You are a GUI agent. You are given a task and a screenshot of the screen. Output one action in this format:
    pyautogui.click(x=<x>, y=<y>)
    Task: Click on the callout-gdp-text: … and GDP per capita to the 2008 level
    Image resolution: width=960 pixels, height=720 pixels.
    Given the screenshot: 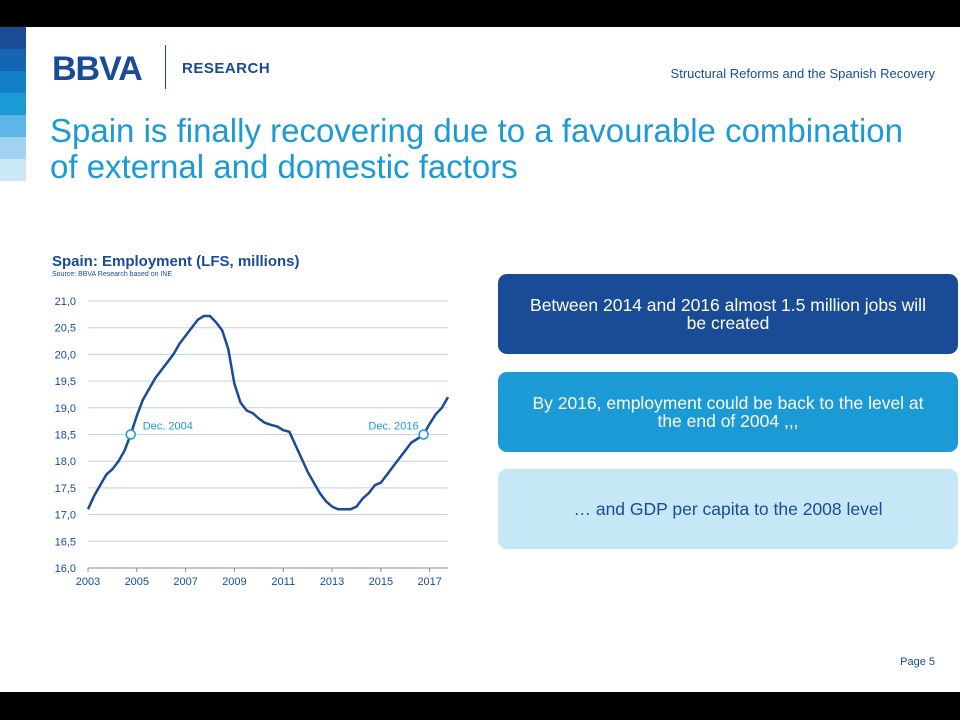 What is the action you would take?
    pyautogui.click(x=728, y=509)
    